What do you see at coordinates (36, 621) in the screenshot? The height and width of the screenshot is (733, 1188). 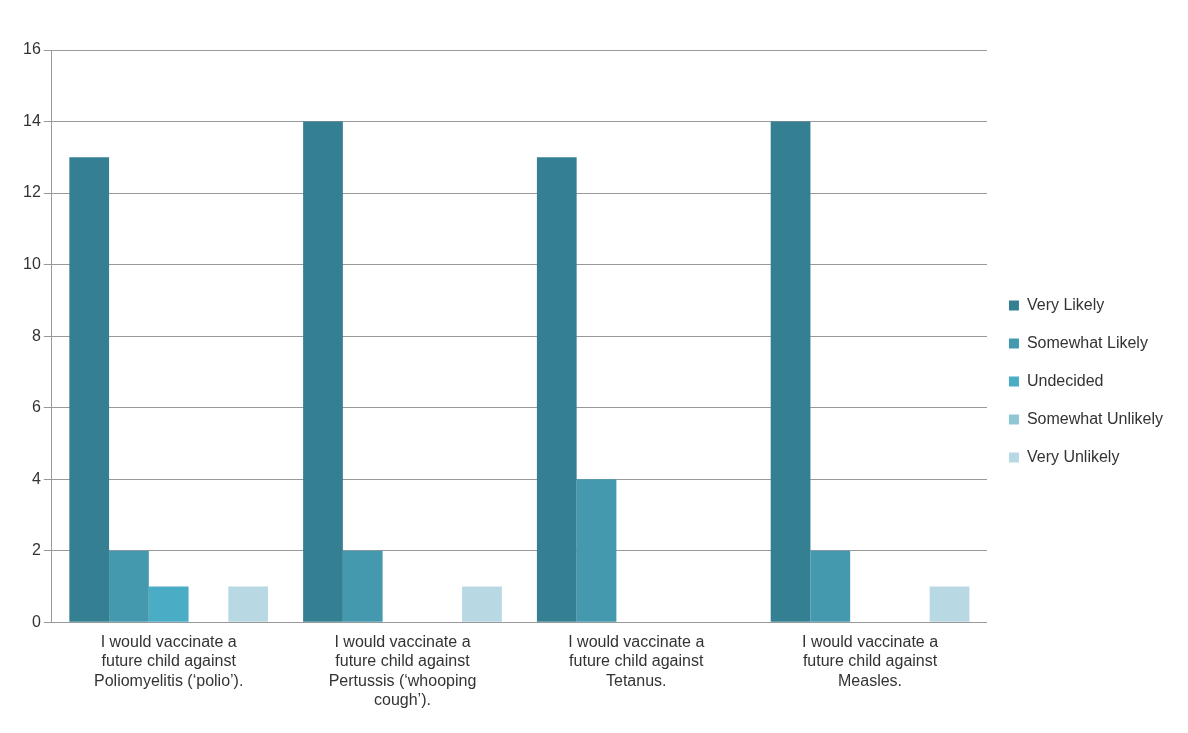 I see `y-tick-label: 0` at bounding box center [36, 621].